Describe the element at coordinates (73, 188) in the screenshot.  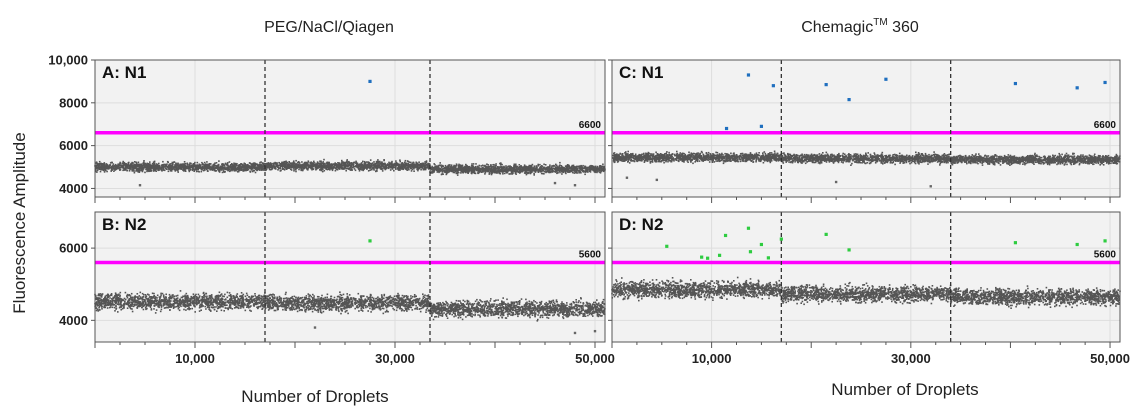
I see `y-tick-label: 4000` at that location.